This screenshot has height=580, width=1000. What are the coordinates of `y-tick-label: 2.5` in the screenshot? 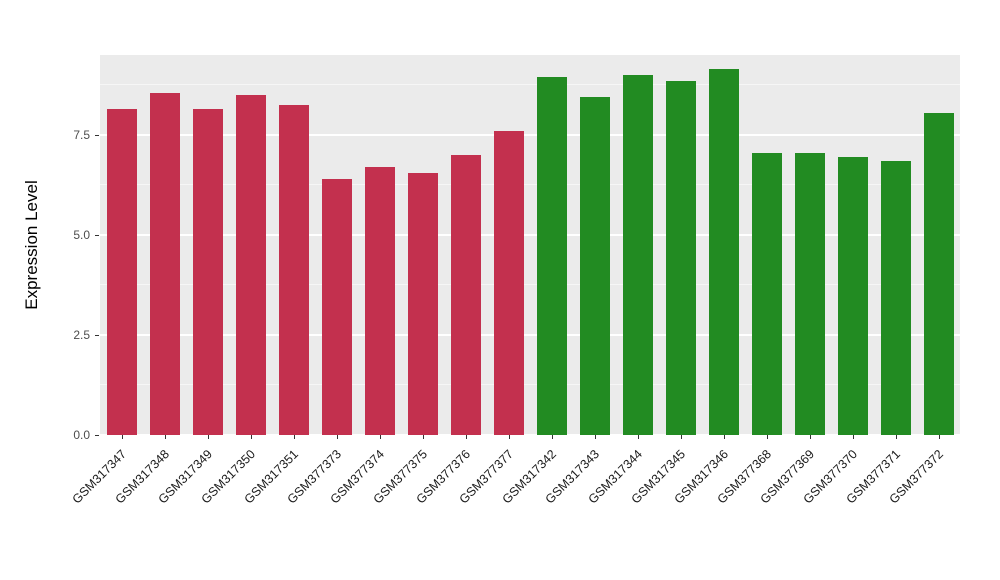 It's located at (81, 335).